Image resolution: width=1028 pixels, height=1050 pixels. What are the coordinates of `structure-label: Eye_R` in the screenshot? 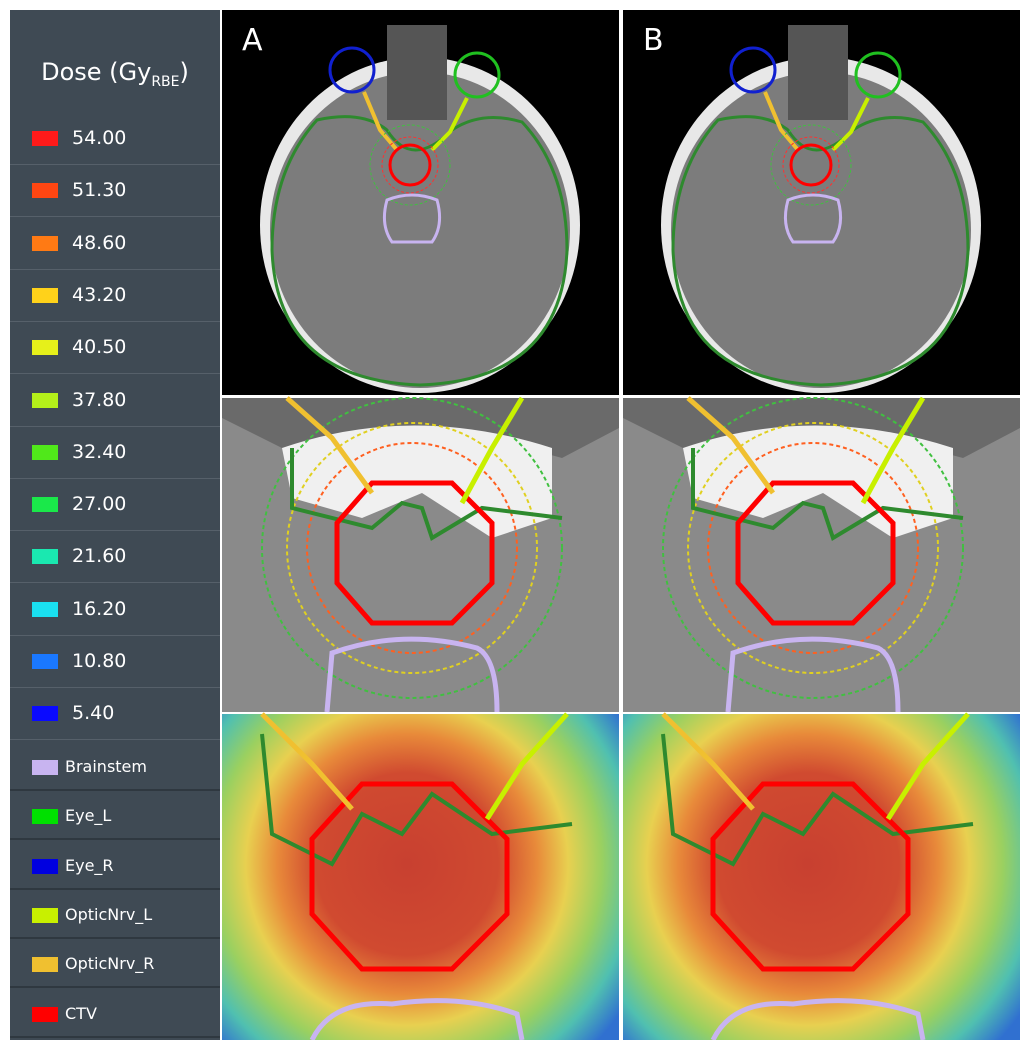 It's located at (89, 865).